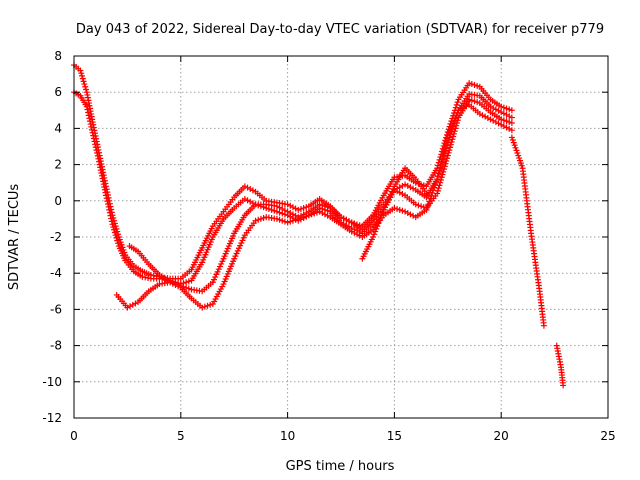 The image size is (640, 480). What do you see at coordinates (74, 436) in the screenshot?
I see `x-tick-label: 0` at bounding box center [74, 436].